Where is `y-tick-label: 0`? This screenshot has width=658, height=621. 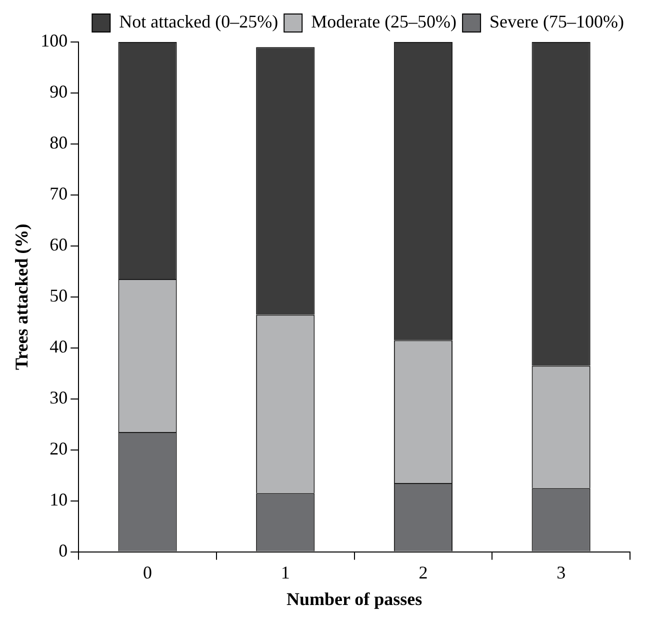 y-tick-label: 0 is located at coordinates (63, 550).